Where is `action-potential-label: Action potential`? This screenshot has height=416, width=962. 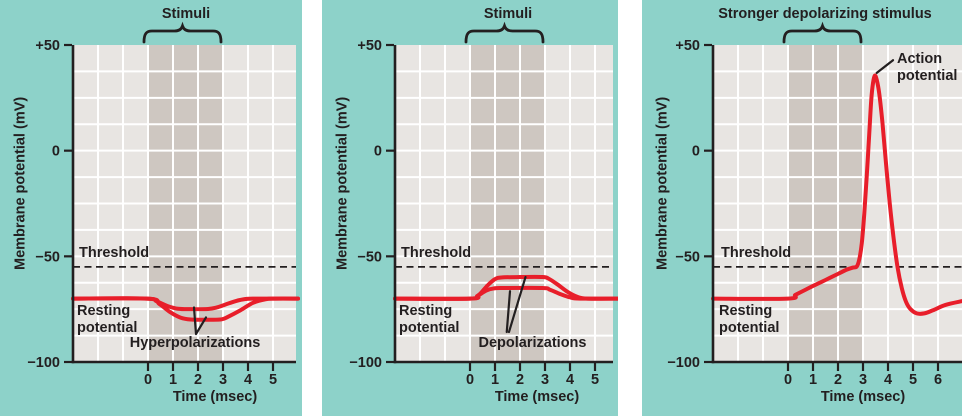 action-potential-label: Action potential is located at coordinates (927, 67).